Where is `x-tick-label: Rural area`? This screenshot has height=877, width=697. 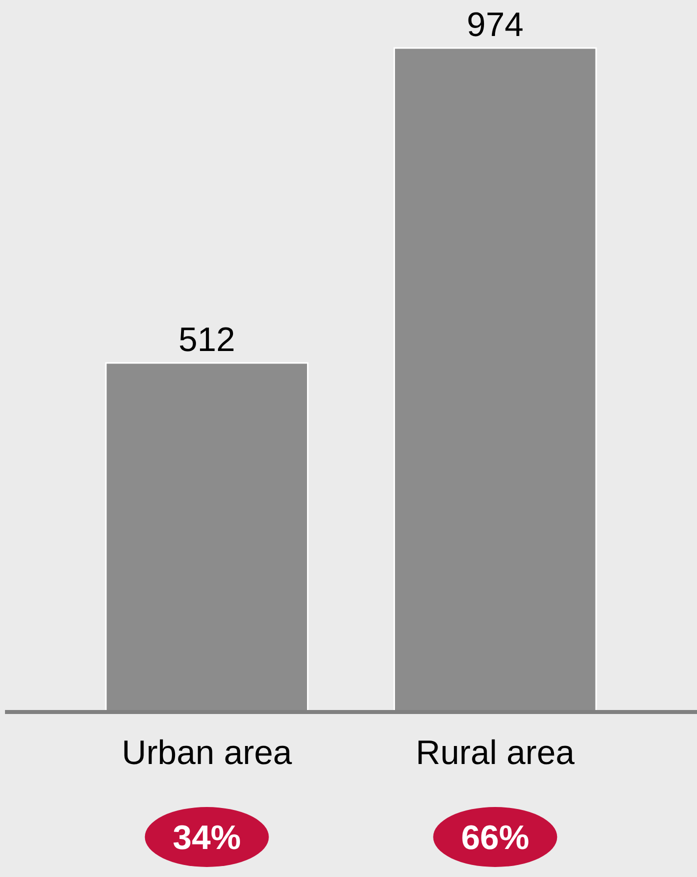 x-tick-label: Rural area is located at coordinates (495, 753).